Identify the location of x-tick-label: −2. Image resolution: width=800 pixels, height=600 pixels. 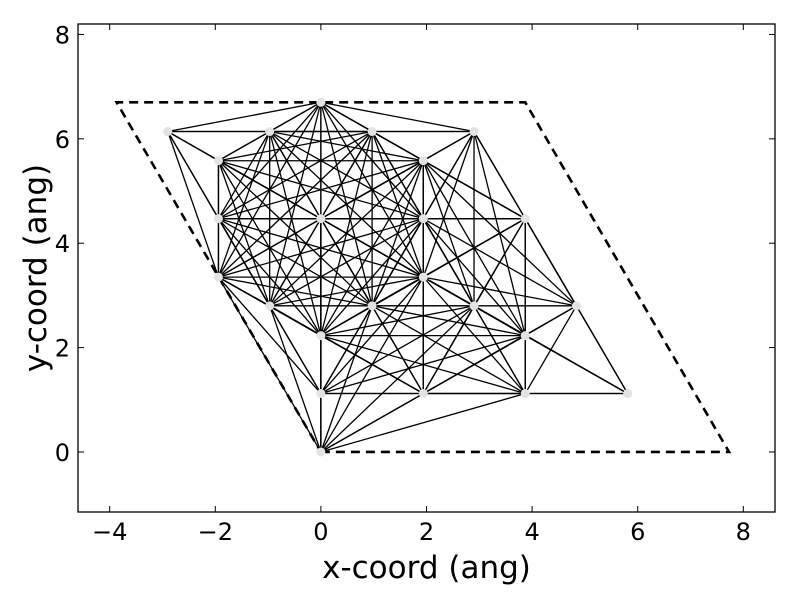
(215, 532).